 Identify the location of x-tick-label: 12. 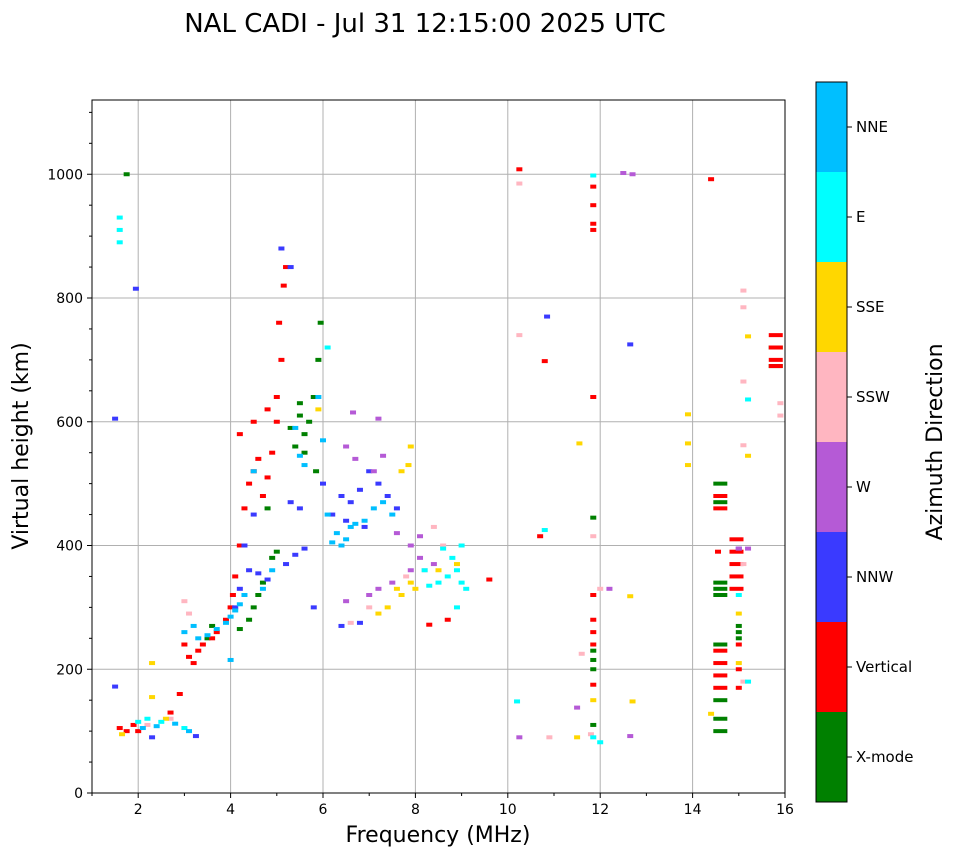
(600, 810).